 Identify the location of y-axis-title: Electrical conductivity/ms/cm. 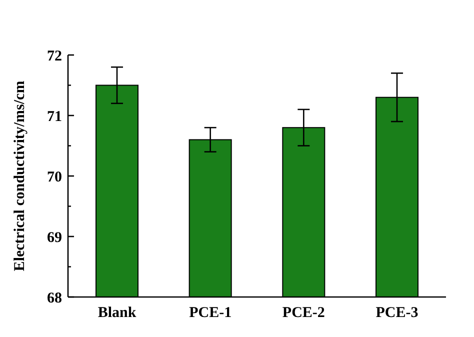
(20, 176).